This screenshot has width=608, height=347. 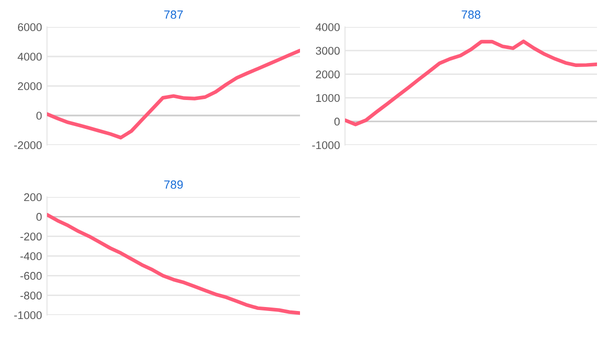 I want to click on y-tick-label: -600, so click(x=31, y=276).